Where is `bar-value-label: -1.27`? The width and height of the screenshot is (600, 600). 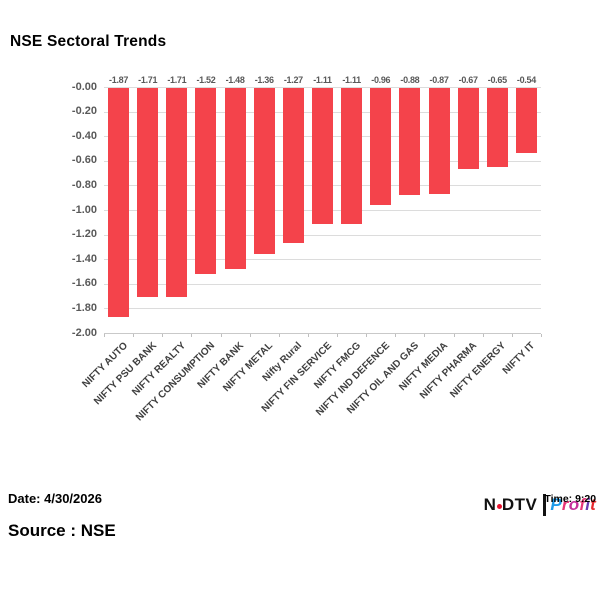
bar-value-label: -1.27 is located at coordinates (293, 80).